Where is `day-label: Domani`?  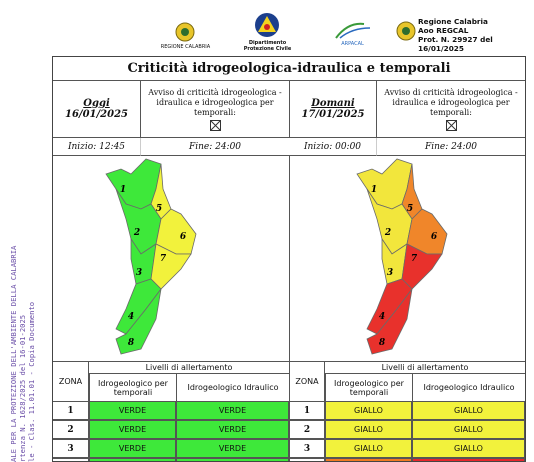
day-label: Domani is located at coordinates (333, 103).